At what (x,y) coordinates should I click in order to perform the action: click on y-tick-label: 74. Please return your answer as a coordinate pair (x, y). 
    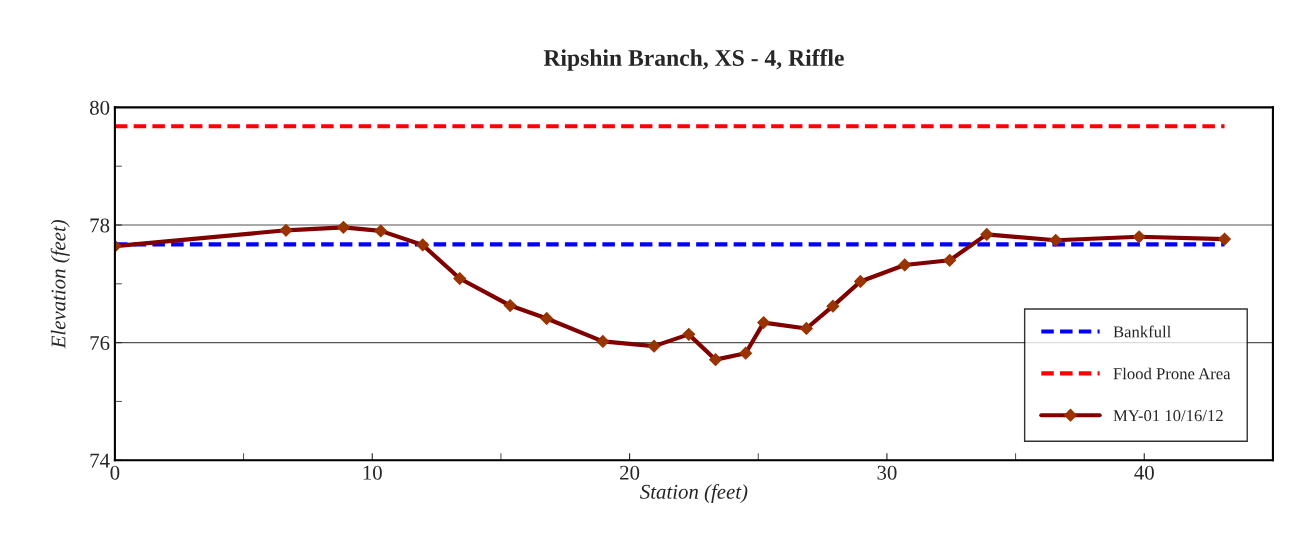
    Looking at the image, I should click on (100, 460).